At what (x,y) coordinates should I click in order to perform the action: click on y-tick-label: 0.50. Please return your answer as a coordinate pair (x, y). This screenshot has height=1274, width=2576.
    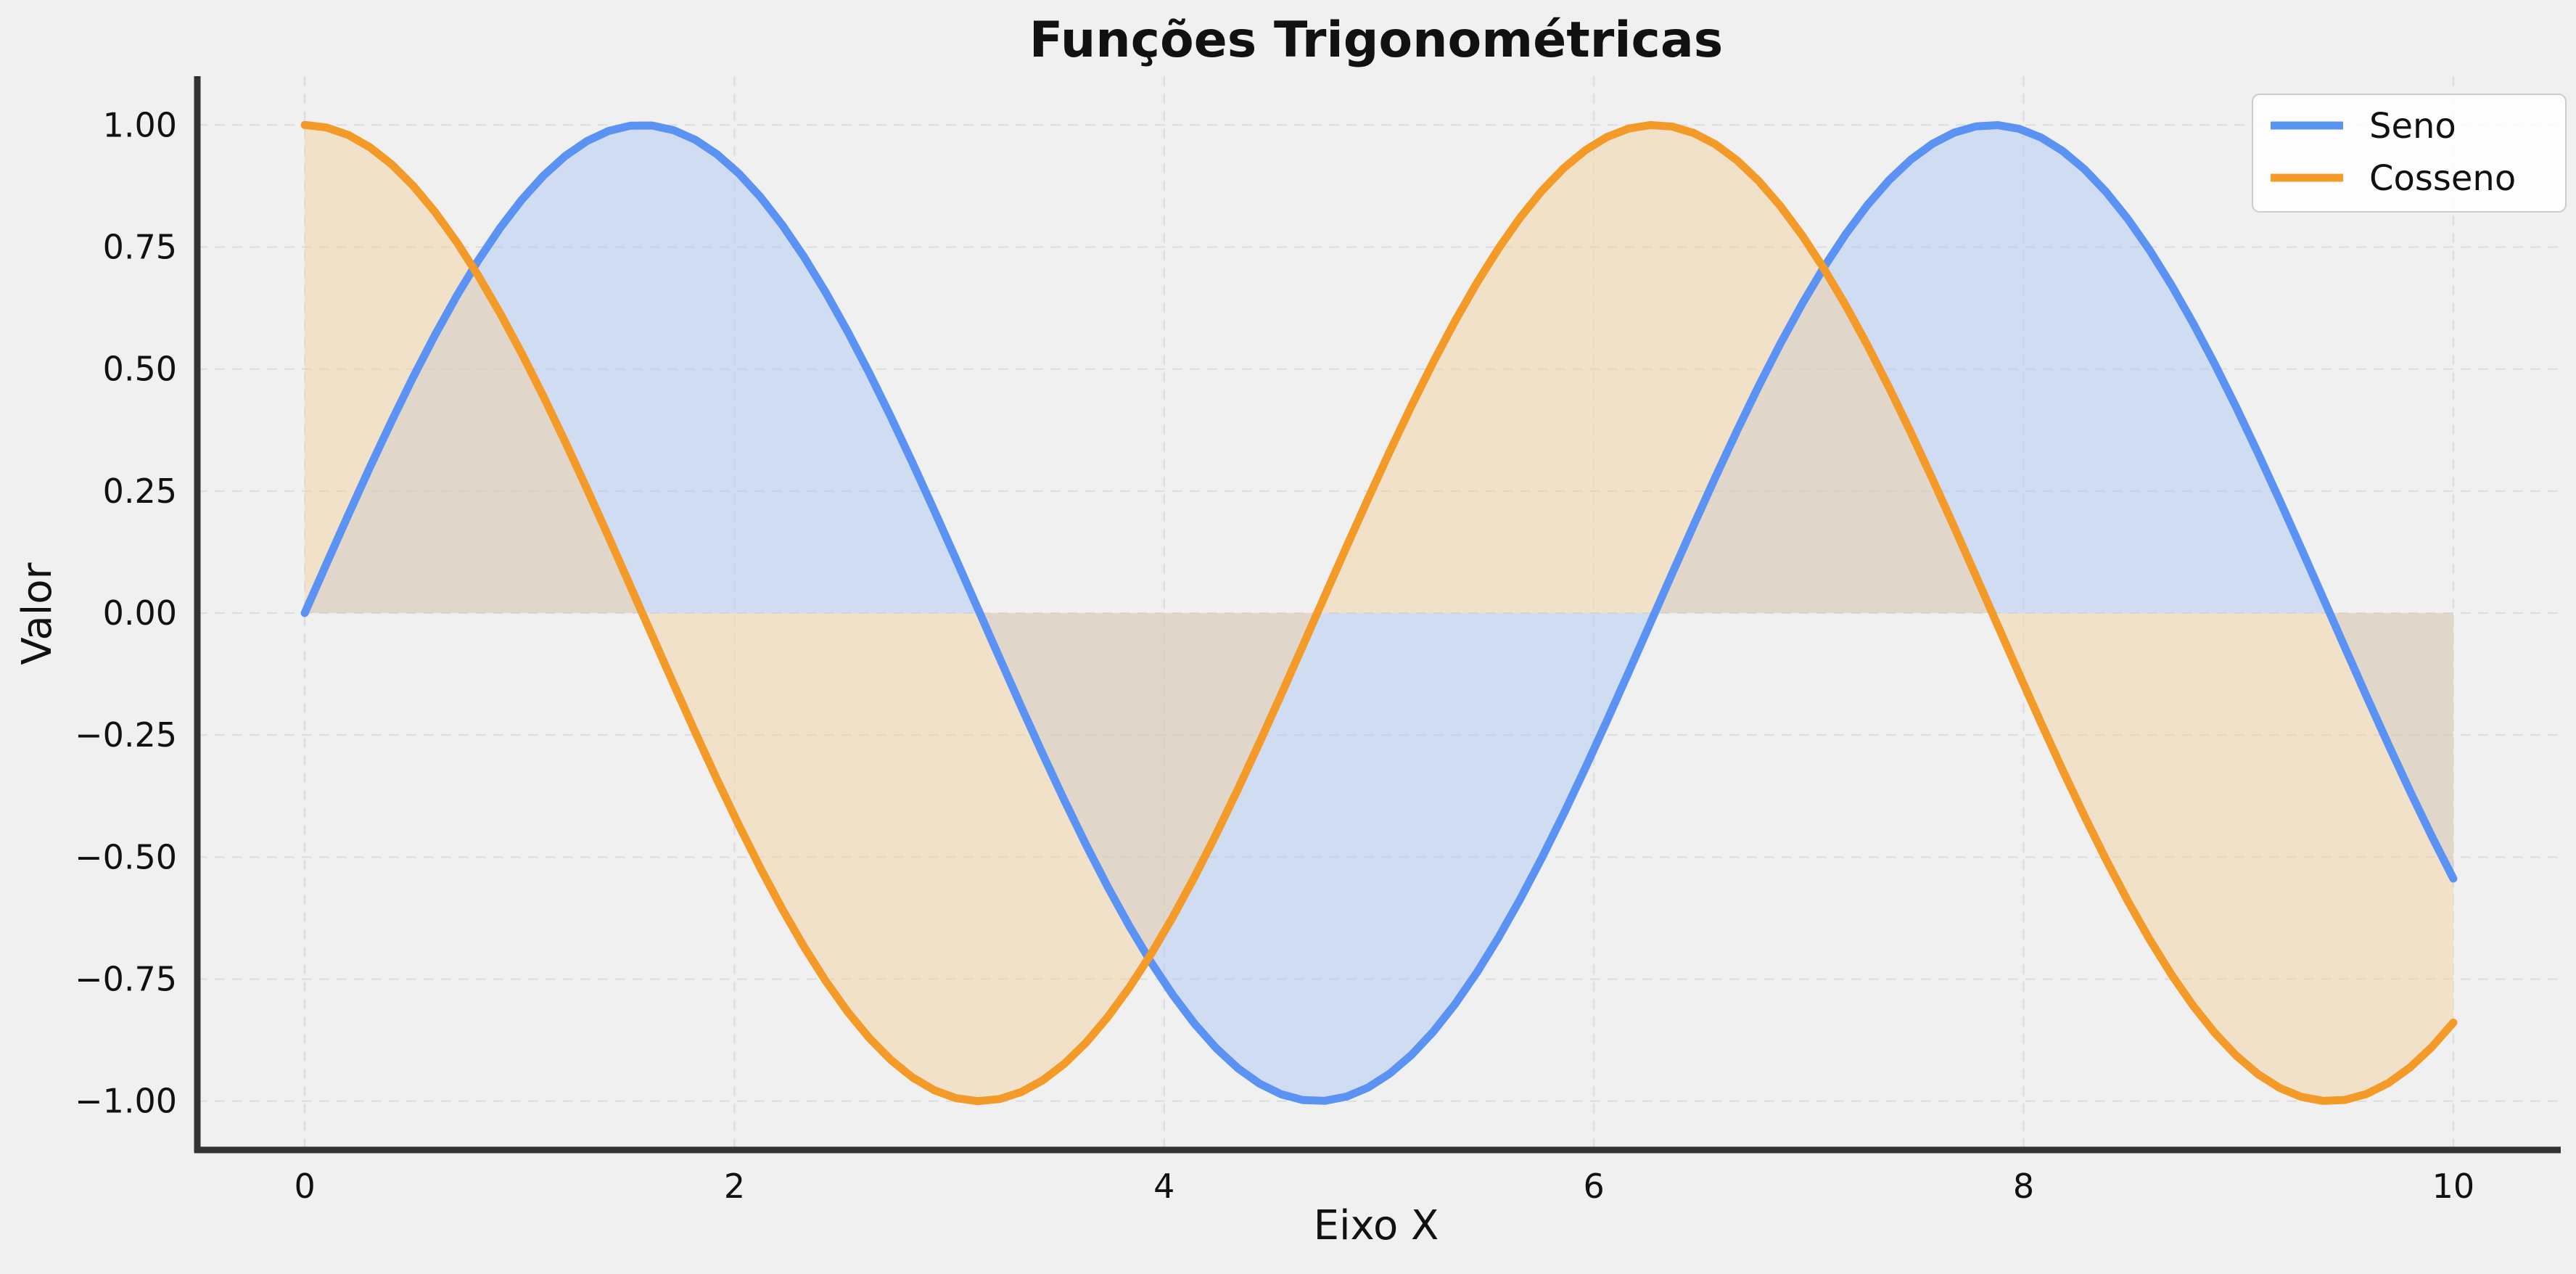
    Looking at the image, I should click on (140, 369).